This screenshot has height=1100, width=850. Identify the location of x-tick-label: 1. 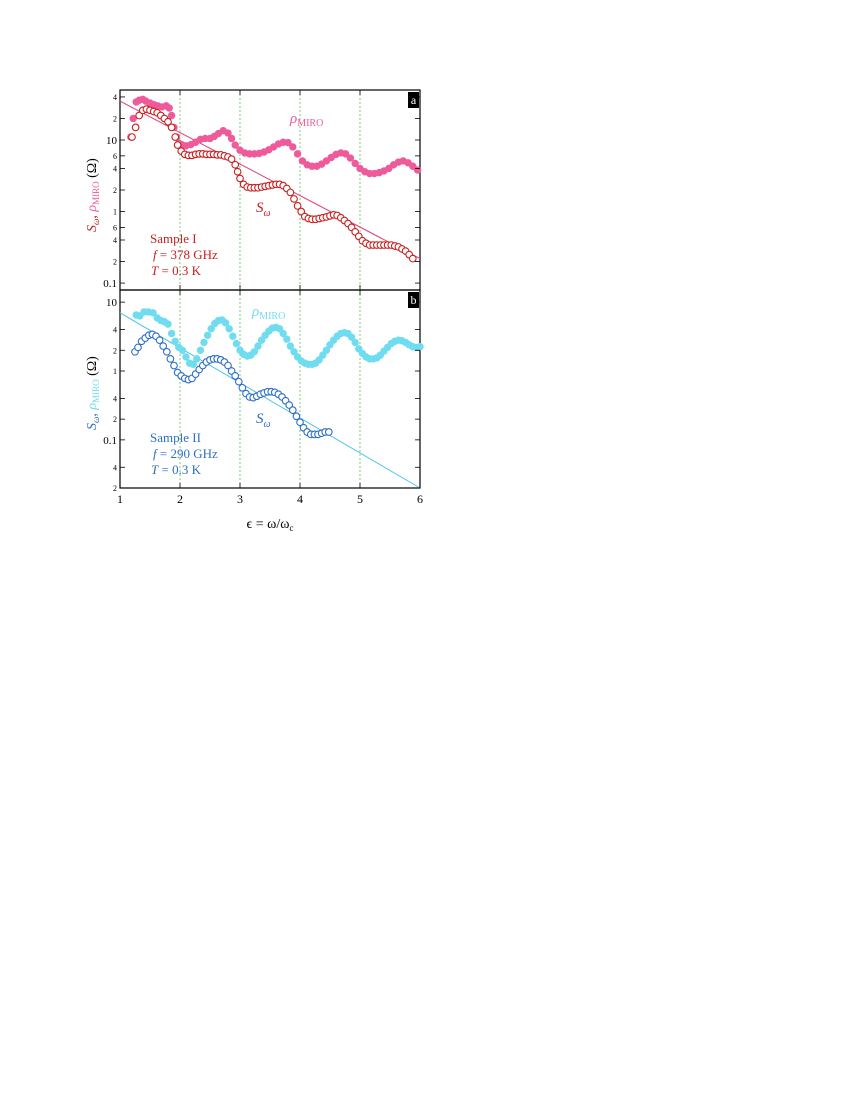
(120, 499).